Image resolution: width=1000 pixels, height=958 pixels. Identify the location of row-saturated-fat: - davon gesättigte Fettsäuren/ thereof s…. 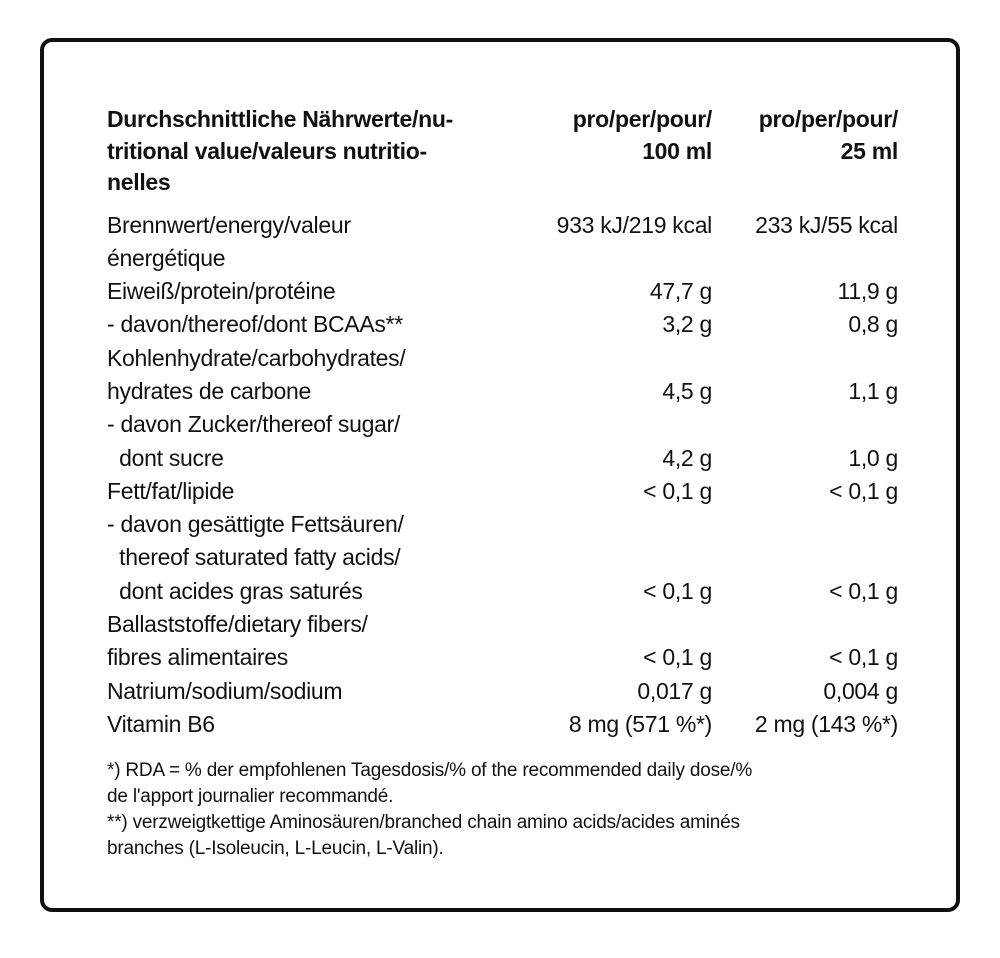
(502, 558).